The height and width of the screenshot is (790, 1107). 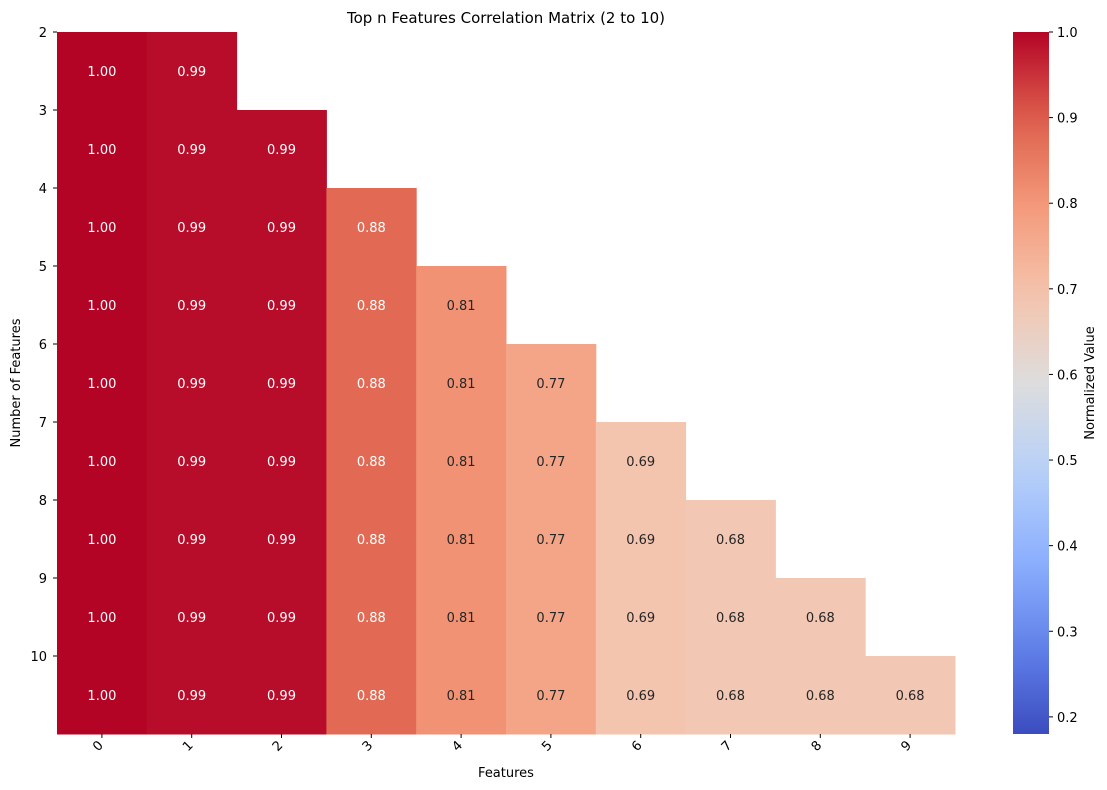 I want to click on x-axis-label: Features, so click(x=506, y=773).